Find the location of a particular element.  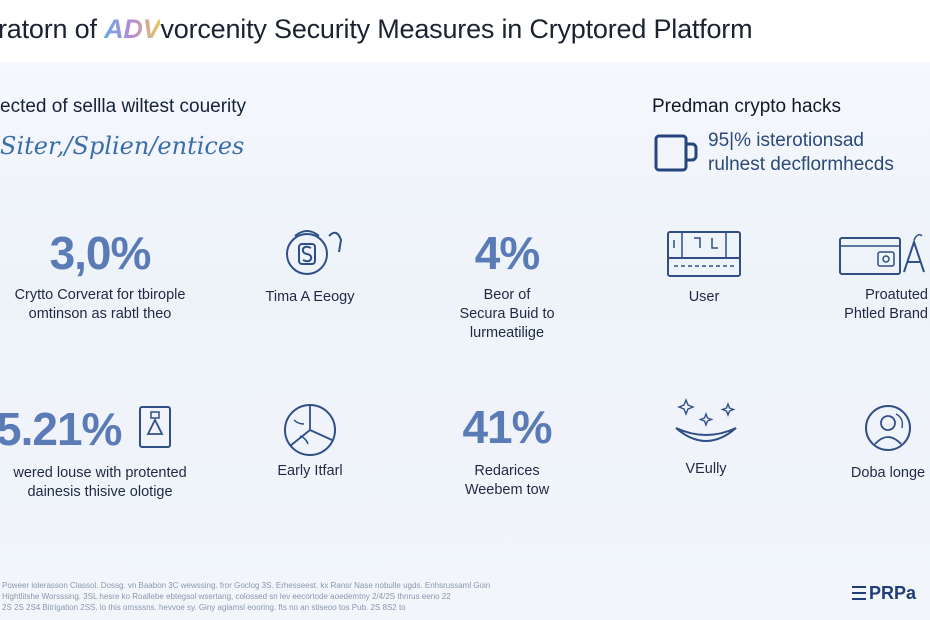

intro-subtitle: ected of sellla wiltest couerity is located at coordinates (123, 106).